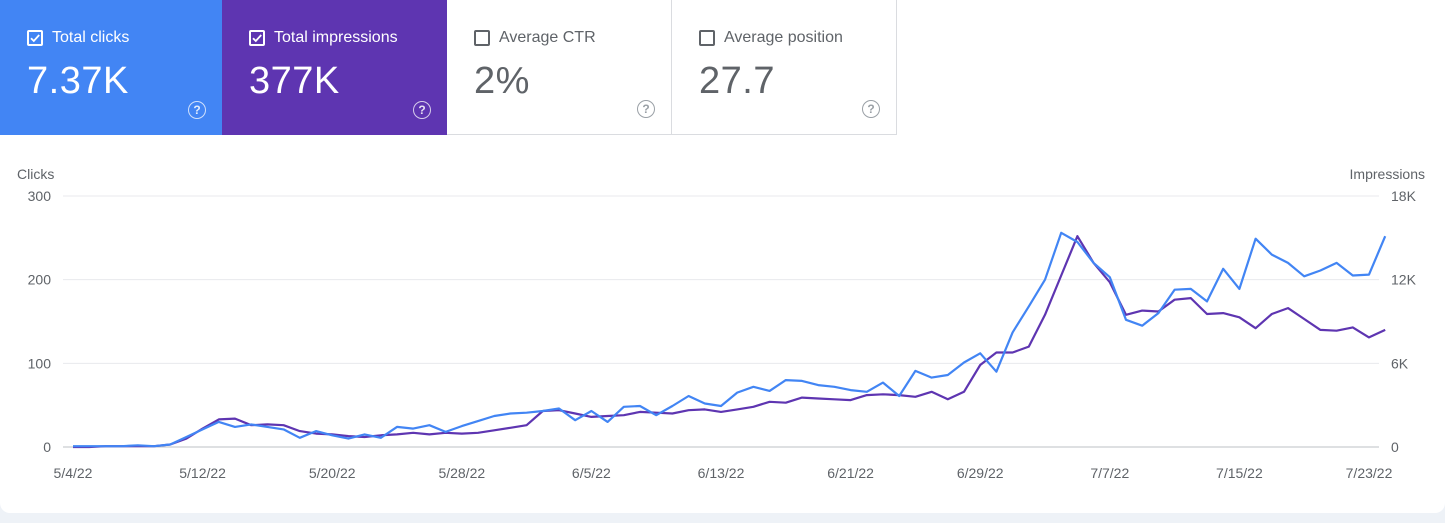 Image resolution: width=1445 pixels, height=523 pixels. What do you see at coordinates (784, 67) in the screenshot?
I see `average-position-tile: Average position 27.7 ?` at bounding box center [784, 67].